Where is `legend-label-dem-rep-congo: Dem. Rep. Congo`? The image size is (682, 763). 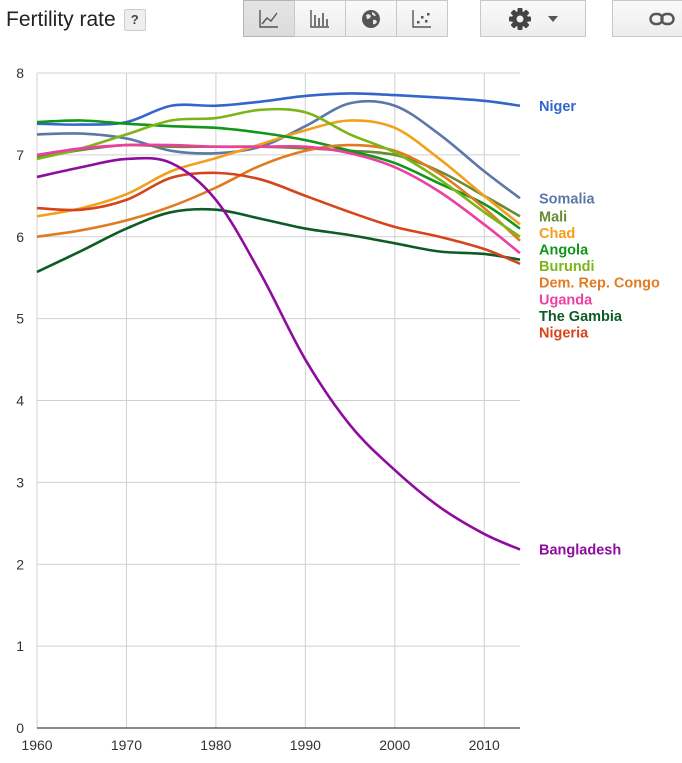
legend-label-dem-rep-congo: Dem. Rep. Congo is located at coordinates (599, 284).